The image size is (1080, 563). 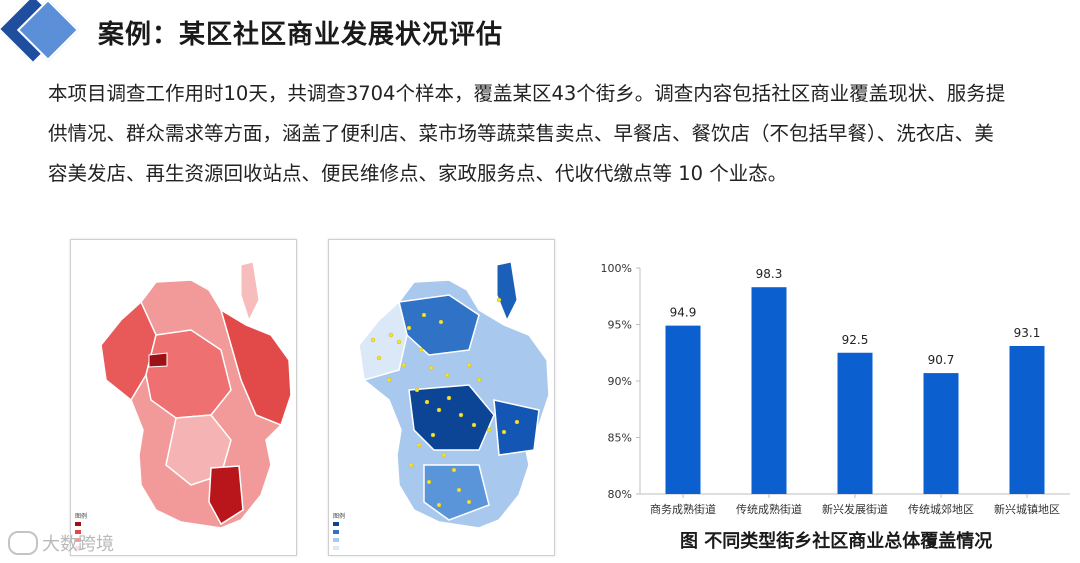 What do you see at coordinates (78, 544) in the screenshot?
I see `watermark-text: 大数跨境` at bounding box center [78, 544].